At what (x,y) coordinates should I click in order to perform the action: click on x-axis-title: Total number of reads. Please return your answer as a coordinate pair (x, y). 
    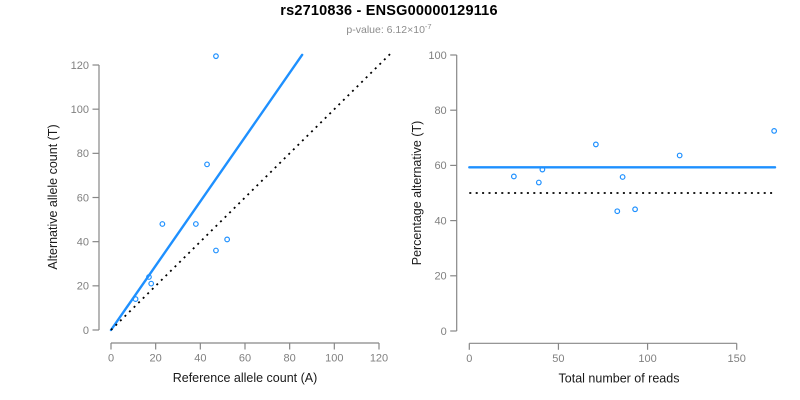
    Looking at the image, I should click on (619, 378).